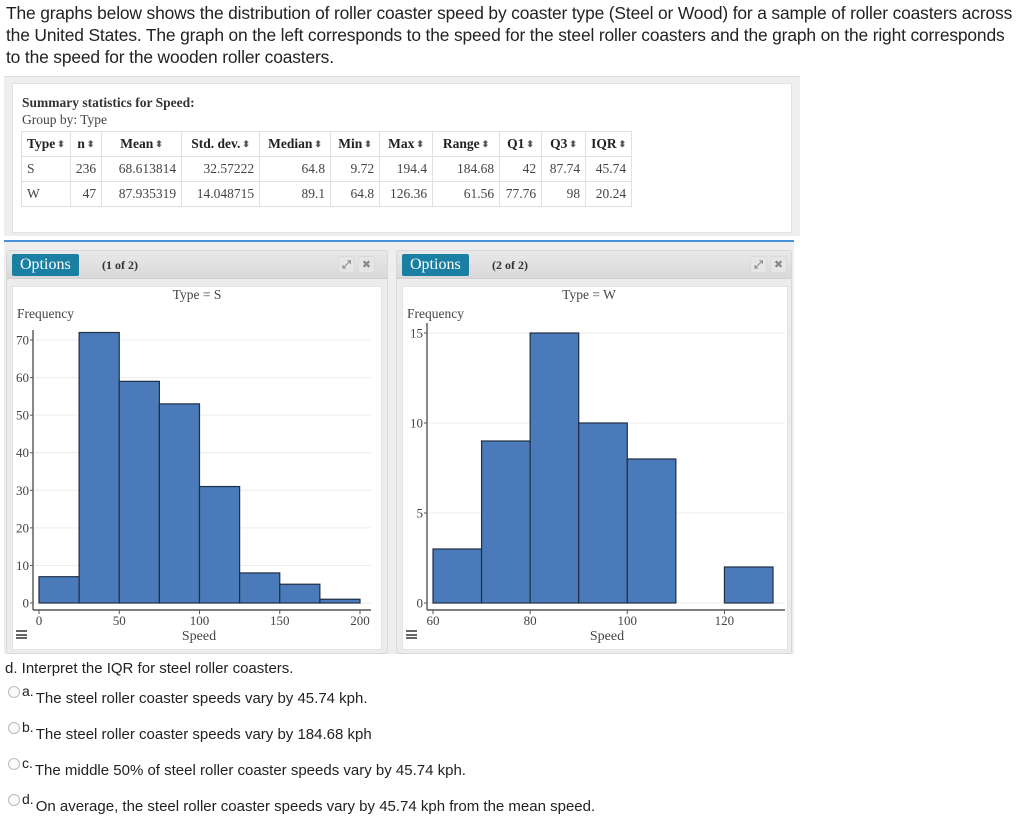 The width and height of the screenshot is (1024, 832). I want to click on column-header: Std. dev. ⬍, so click(221, 144).